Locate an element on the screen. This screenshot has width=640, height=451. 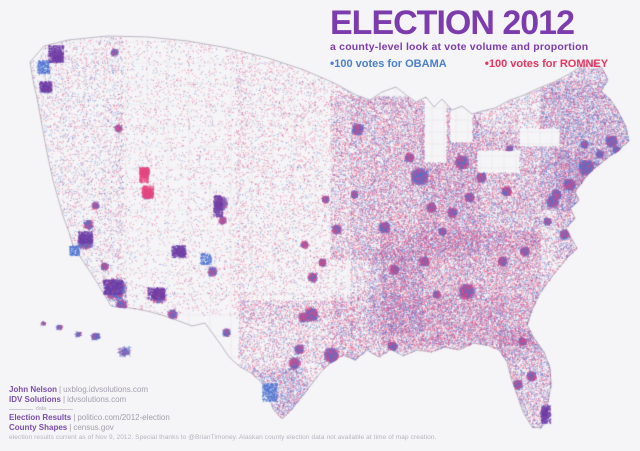
page-title: ELECTION 2012 is located at coordinates (452, 23).